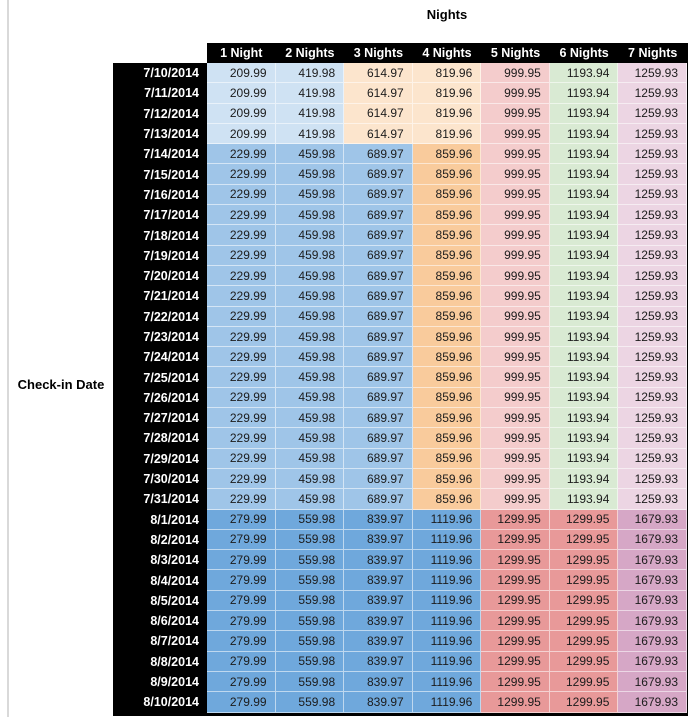 Image resolution: width=688 pixels, height=717 pixels. Describe the element at coordinates (310, 93) in the screenshot. I see `price-cell: 419.98` at that location.